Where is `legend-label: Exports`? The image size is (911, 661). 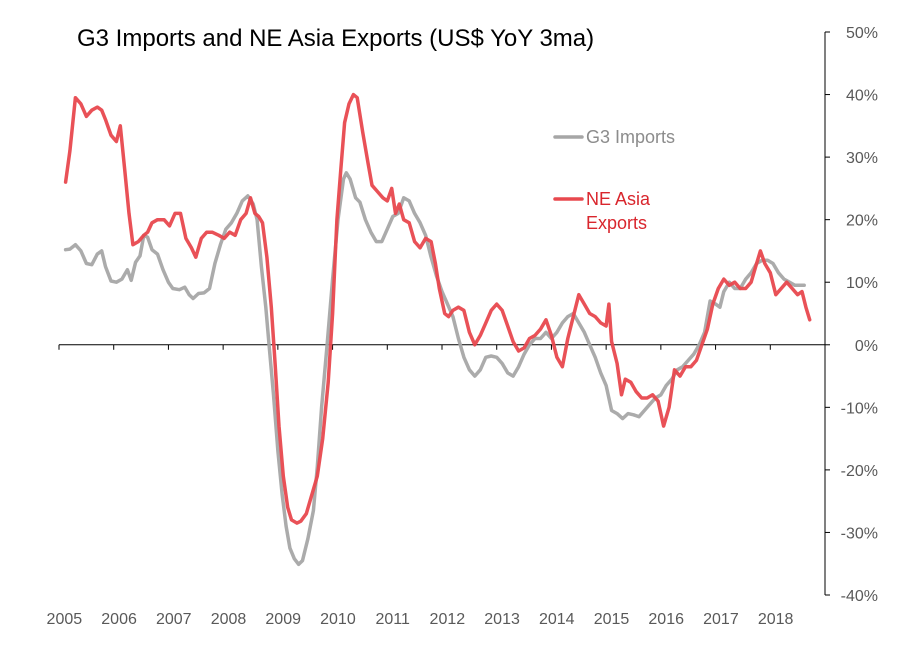
legend-label: Exports is located at coordinates (616, 223).